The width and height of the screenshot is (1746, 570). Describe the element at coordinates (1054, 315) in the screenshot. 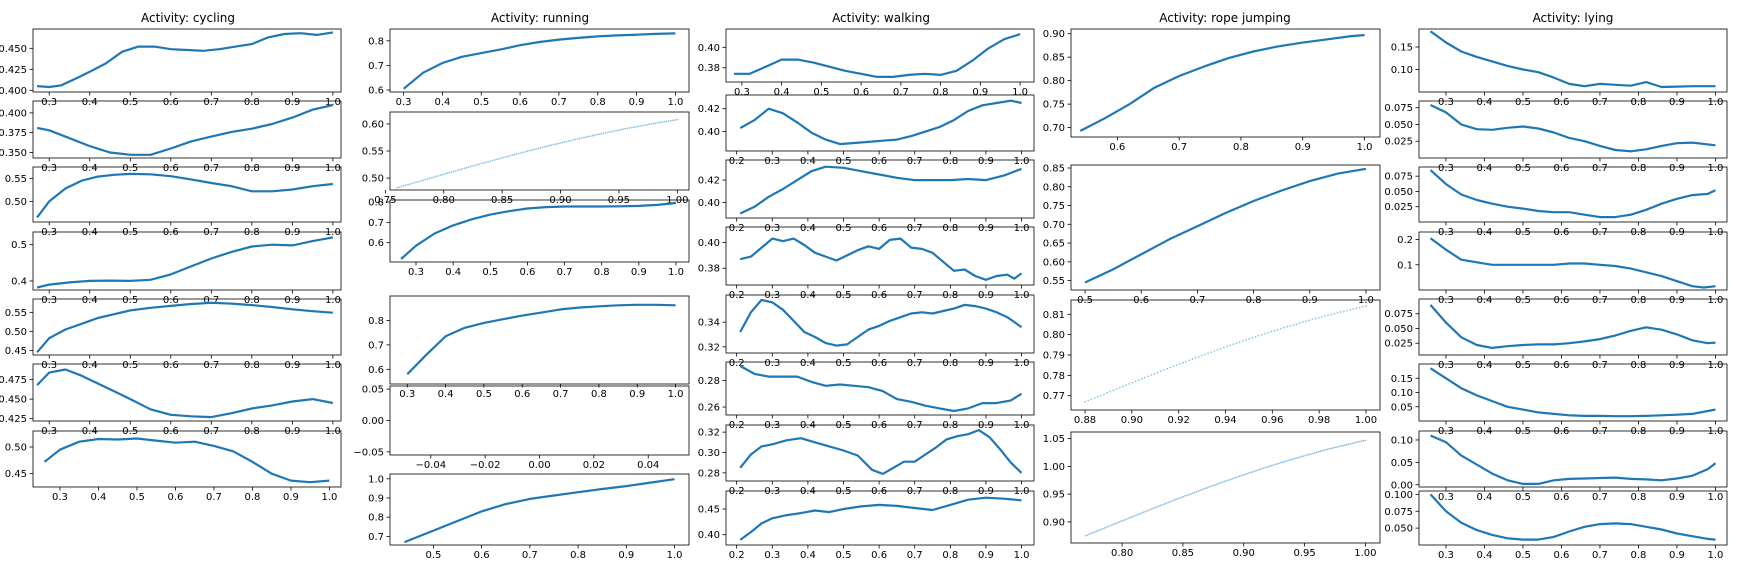

I see `y-tick-label: 0.81` at that location.